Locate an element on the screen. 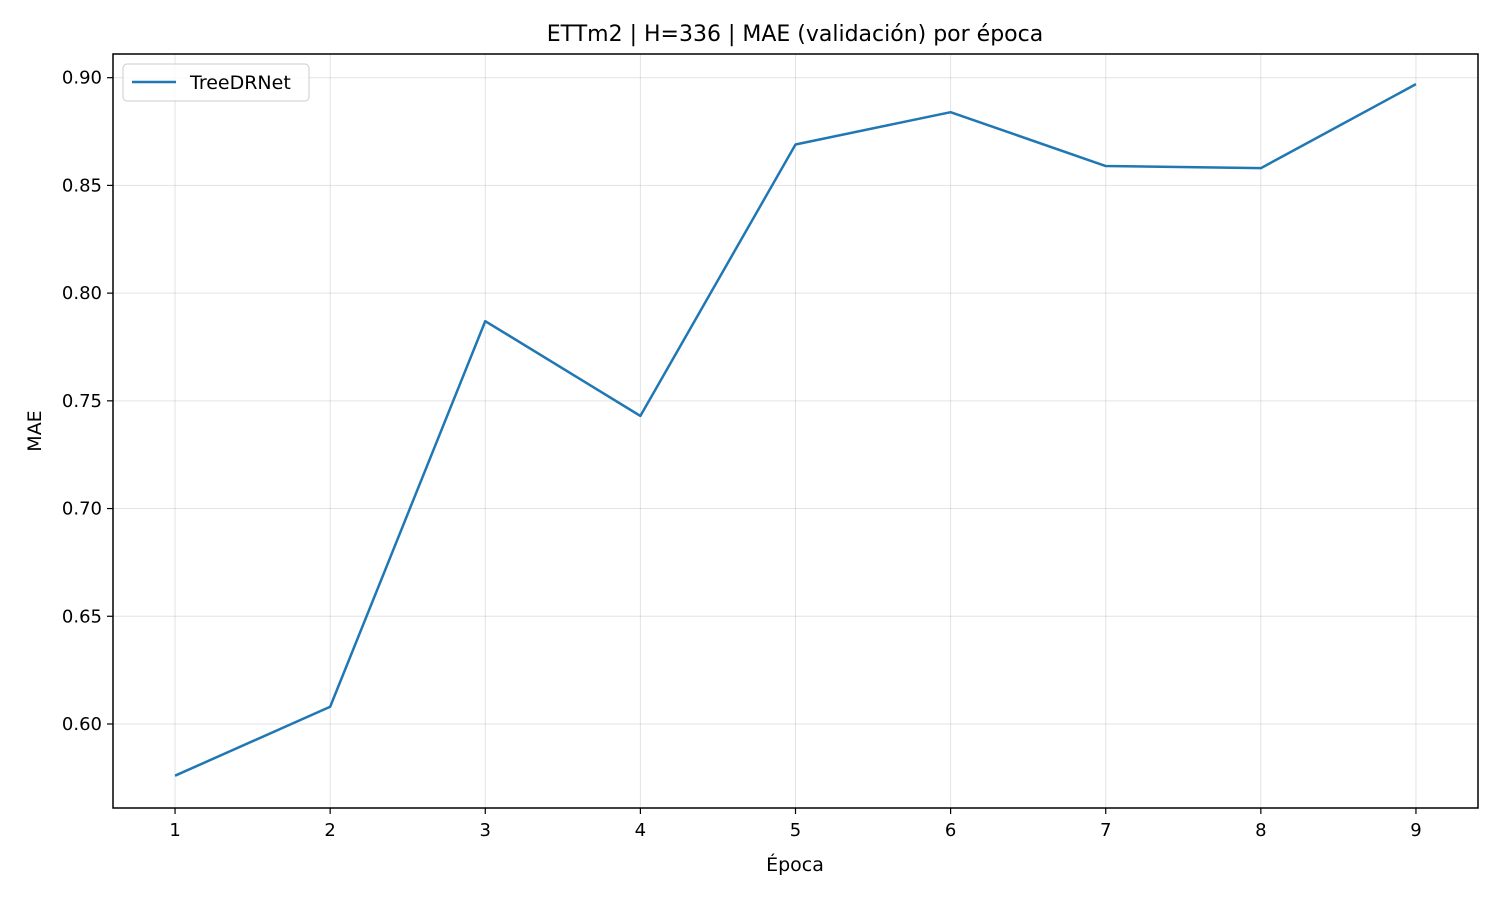 The image size is (1500, 900). y-tick-label: 0.80 is located at coordinates (82, 293).